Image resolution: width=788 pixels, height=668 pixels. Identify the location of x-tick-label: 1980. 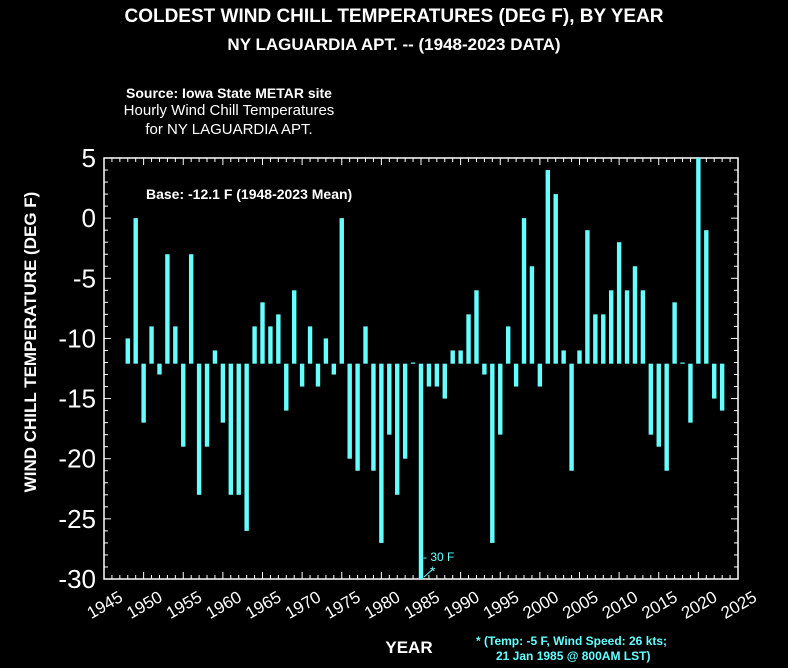
(382, 604).